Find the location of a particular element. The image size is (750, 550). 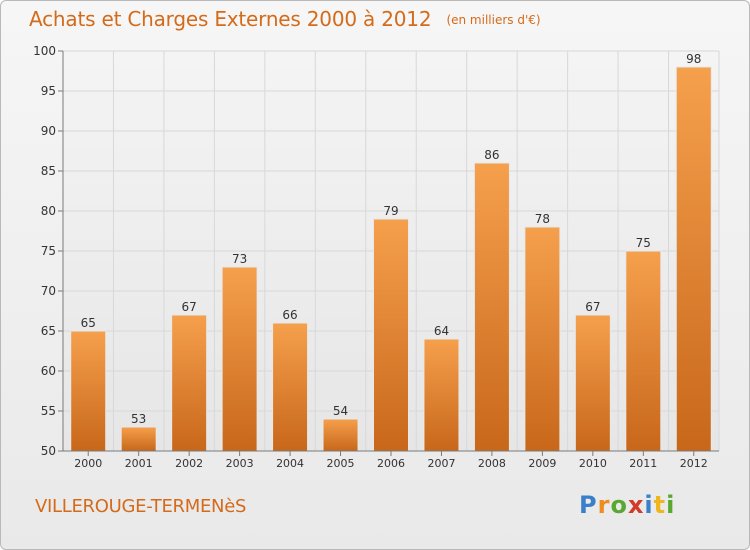

x-tick-label: 2010 is located at coordinates (593, 463).